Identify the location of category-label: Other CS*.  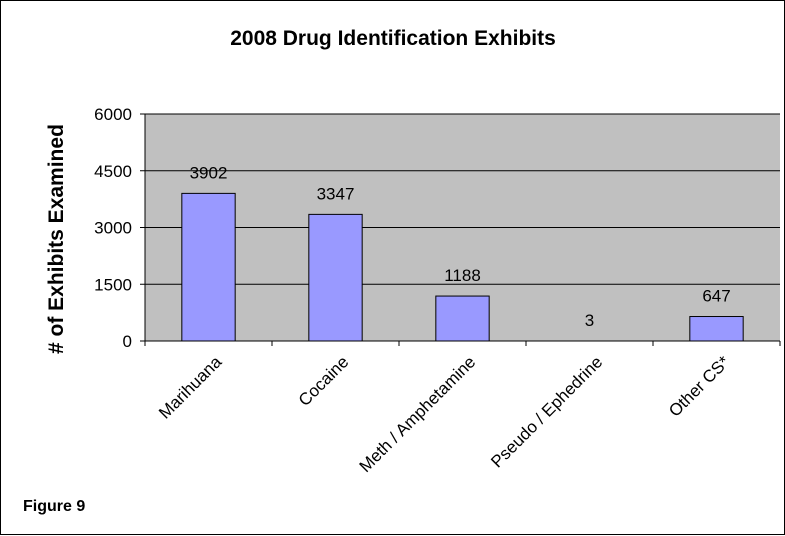
(699, 386).